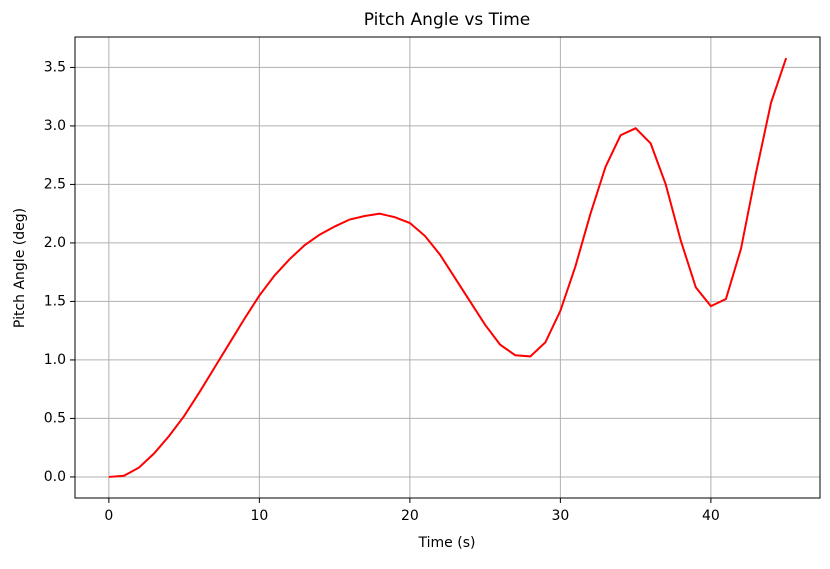 The width and height of the screenshot is (830, 569). Describe the element at coordinates (55, 126) in the screenshot. I see `y-tick-label: 3.0` at that location.